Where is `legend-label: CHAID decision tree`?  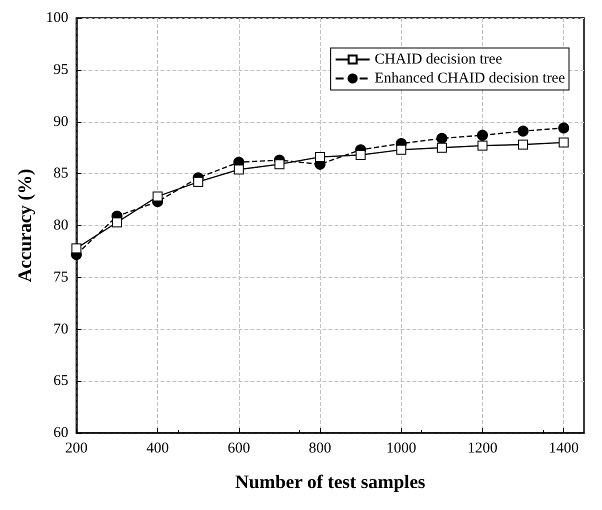
legend-label: CHAID decision tree is located at coordinates (438, 60).